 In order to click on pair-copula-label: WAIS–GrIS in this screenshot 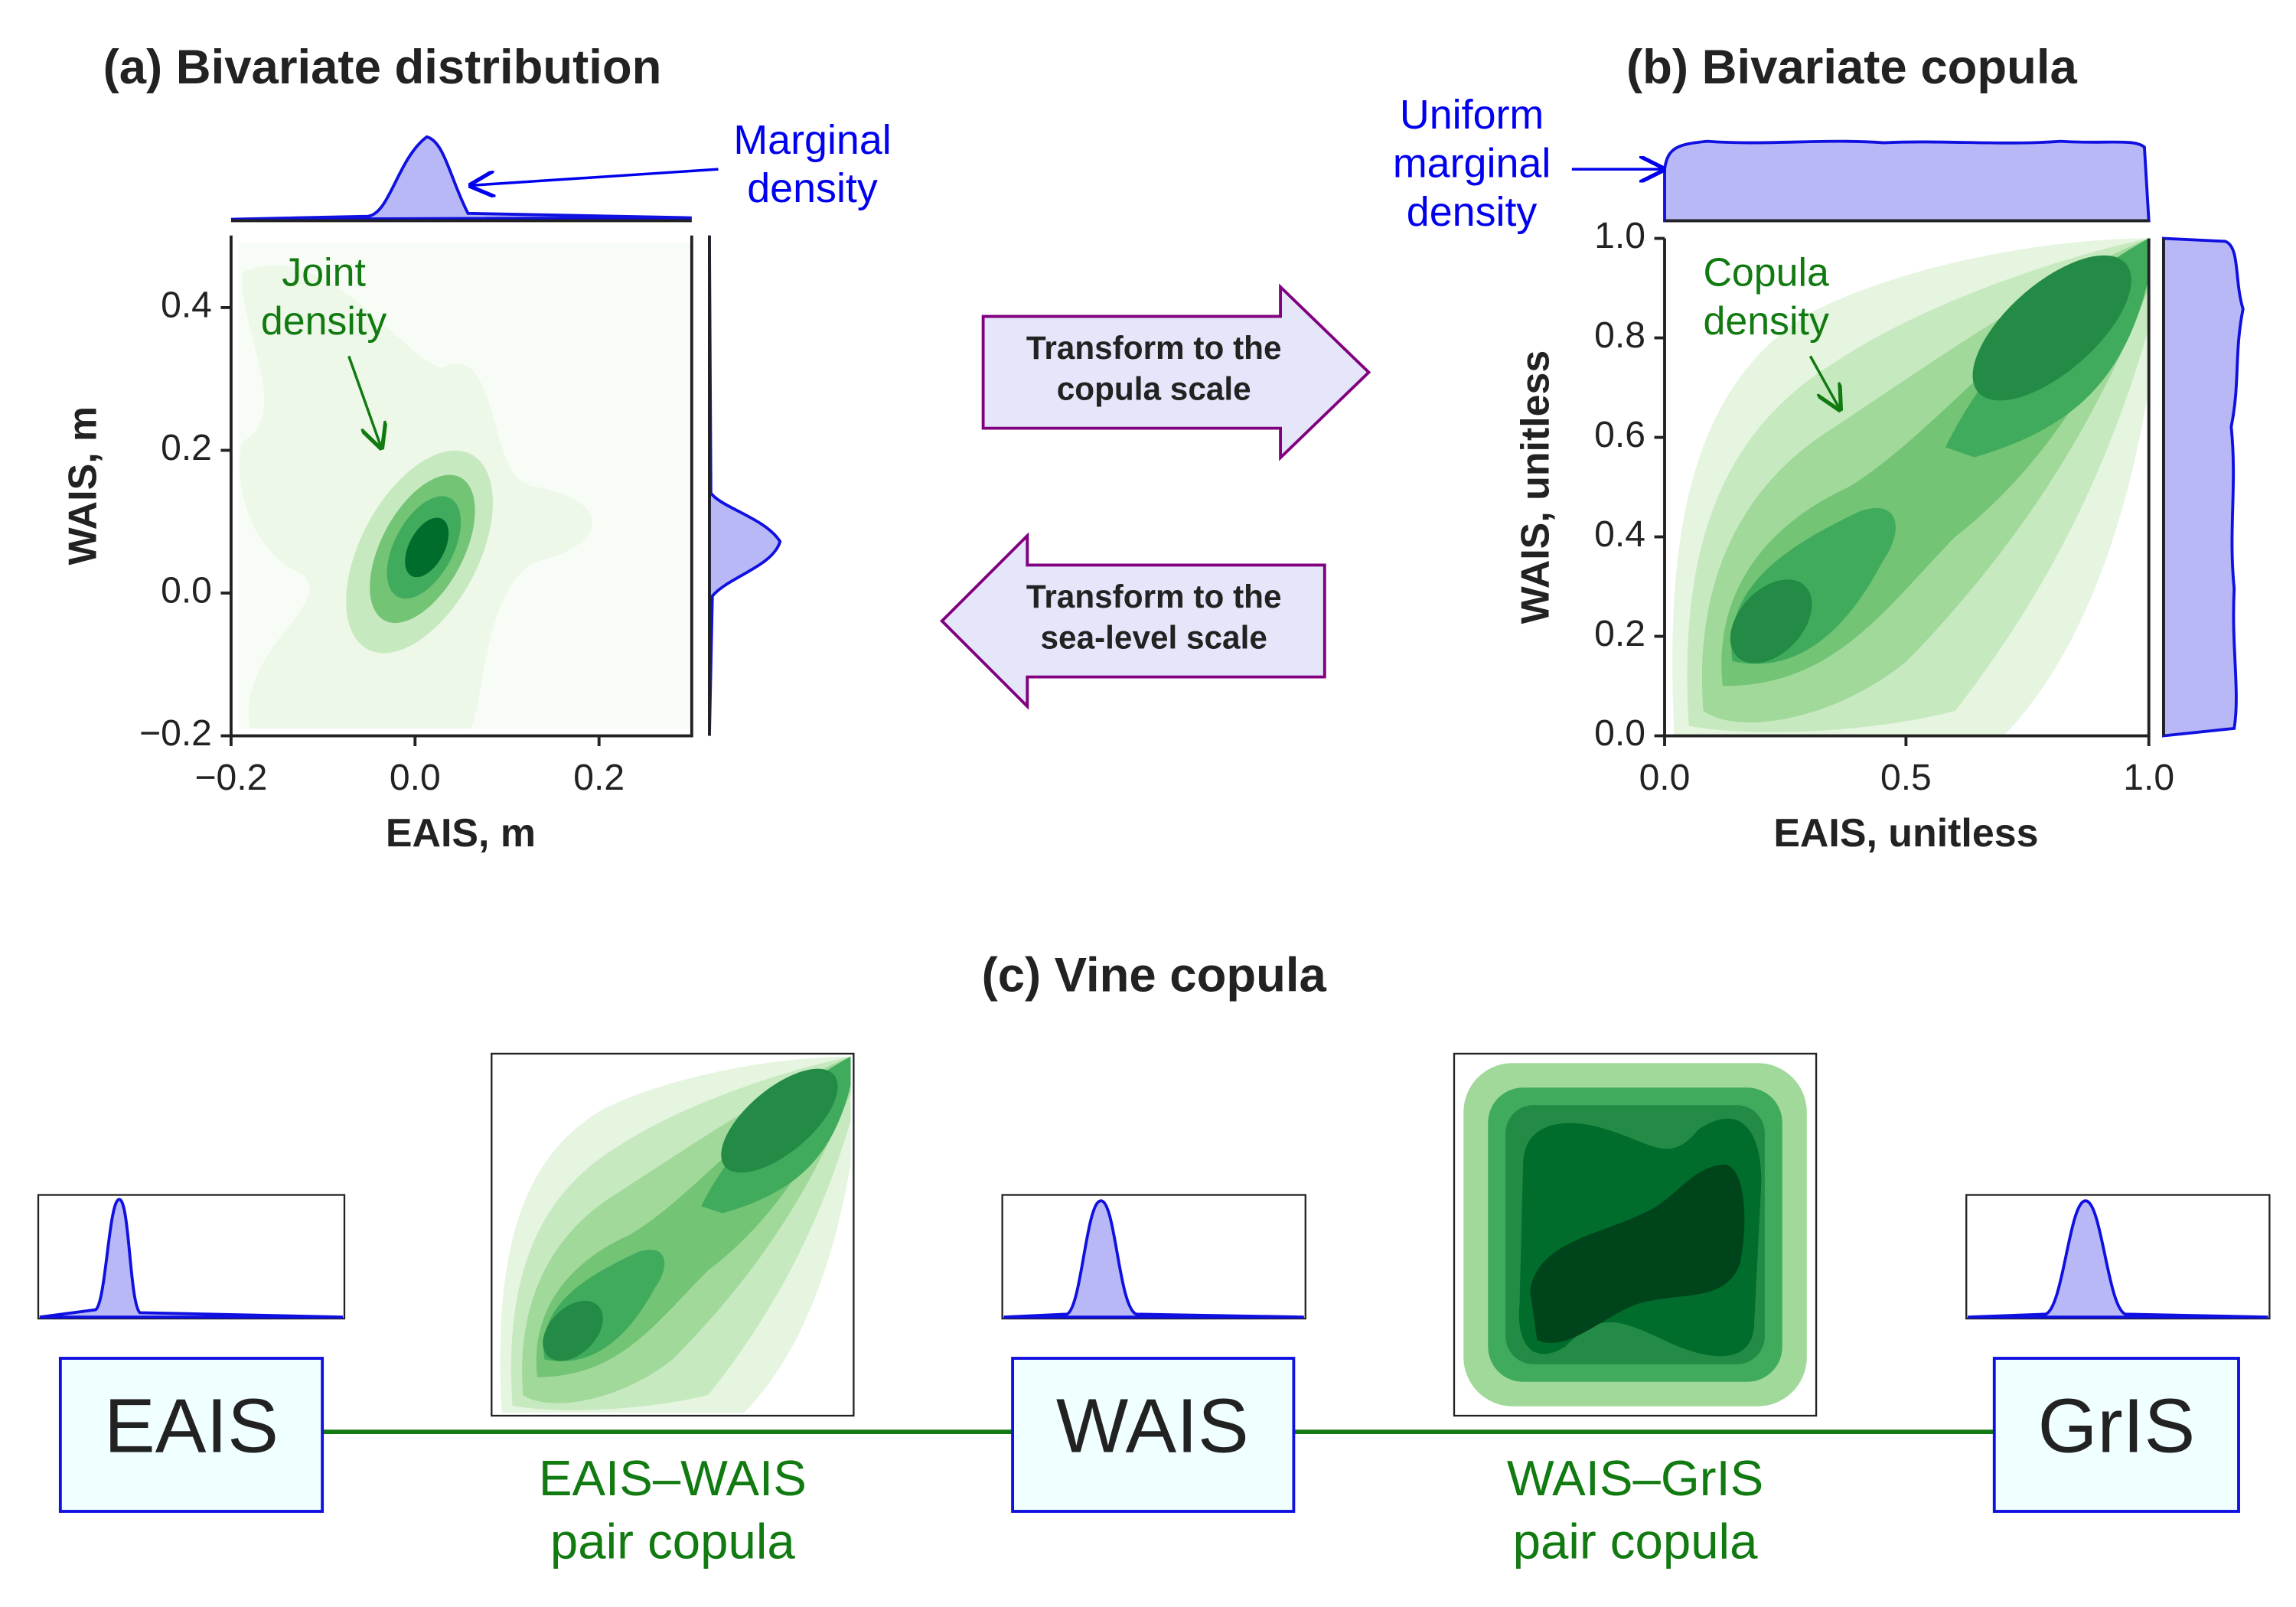, I will do `click(1635, 1478)`.